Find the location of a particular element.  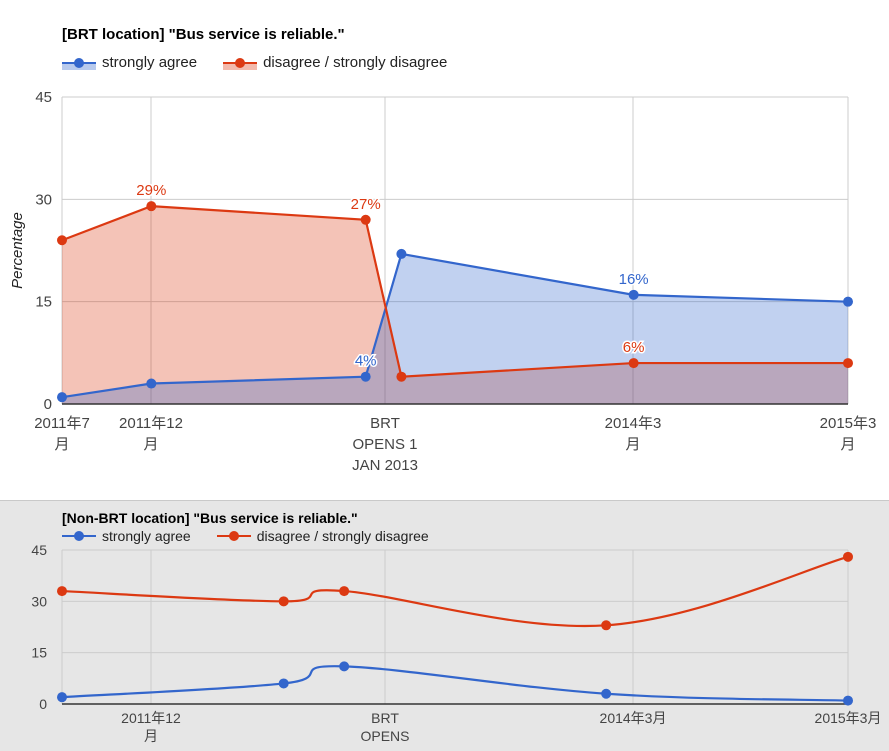

data-label: 27% is located at coordinates (366, 204).